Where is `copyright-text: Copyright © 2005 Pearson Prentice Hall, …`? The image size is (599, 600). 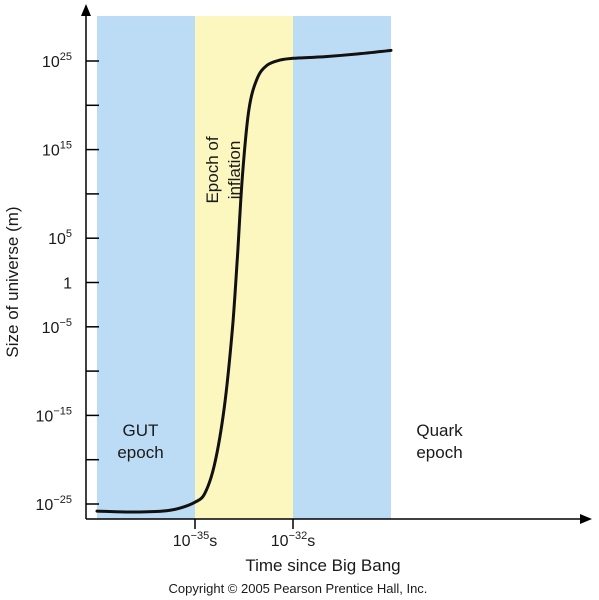
copyright-text: Copyright © 2005 Pearson Prentice Hall, … is located at coordinates (298, 588).